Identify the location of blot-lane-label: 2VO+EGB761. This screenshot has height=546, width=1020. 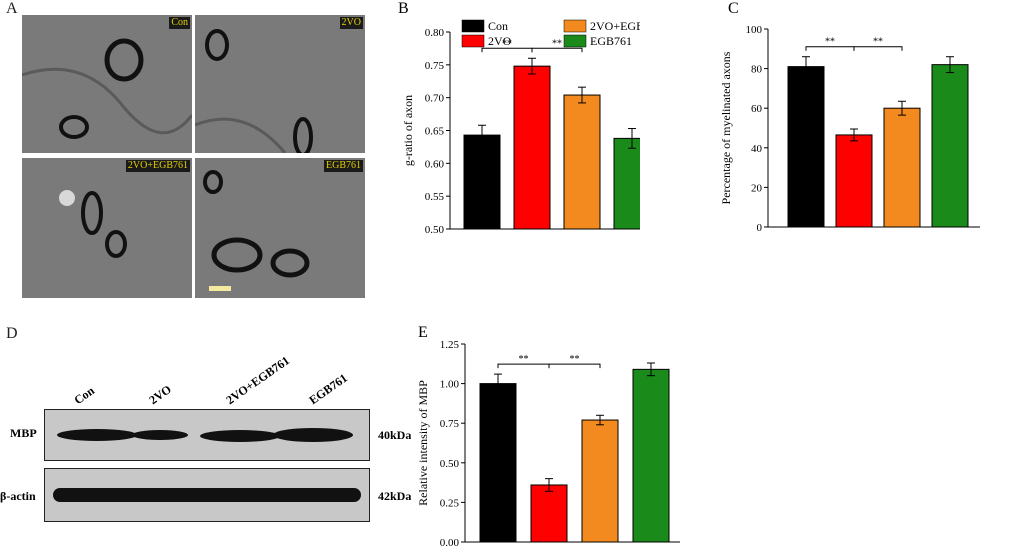
(258, 380).